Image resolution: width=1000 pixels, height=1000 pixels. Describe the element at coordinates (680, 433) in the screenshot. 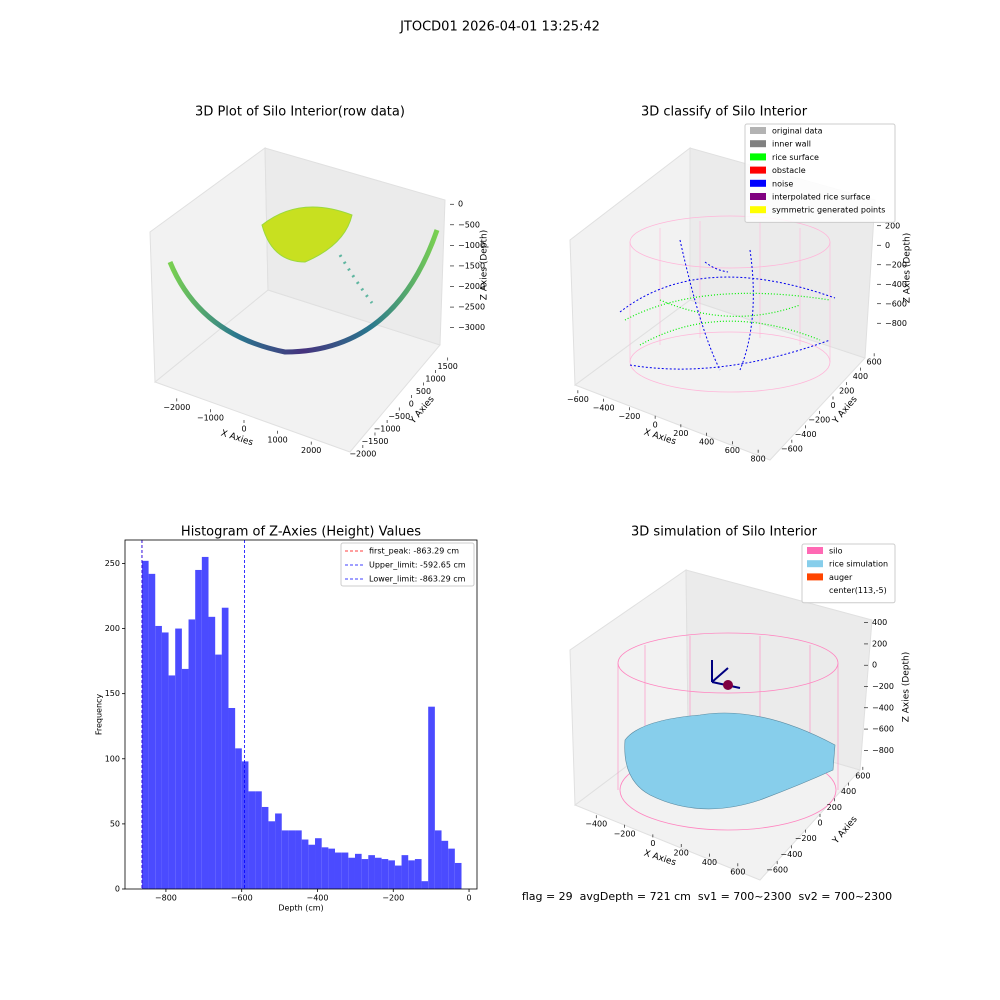

I see `x-tick-label: 200` at that location.